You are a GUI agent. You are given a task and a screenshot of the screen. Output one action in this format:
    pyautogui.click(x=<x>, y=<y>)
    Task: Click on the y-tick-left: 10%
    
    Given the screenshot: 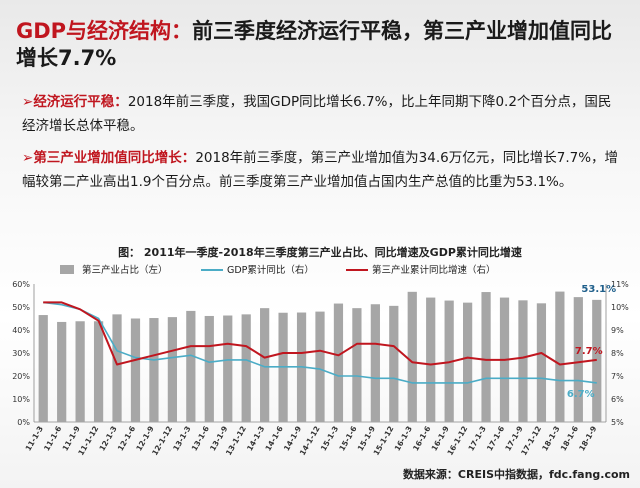 What is the action you would take?
    pyautogui.click(x=21, y=399)
    